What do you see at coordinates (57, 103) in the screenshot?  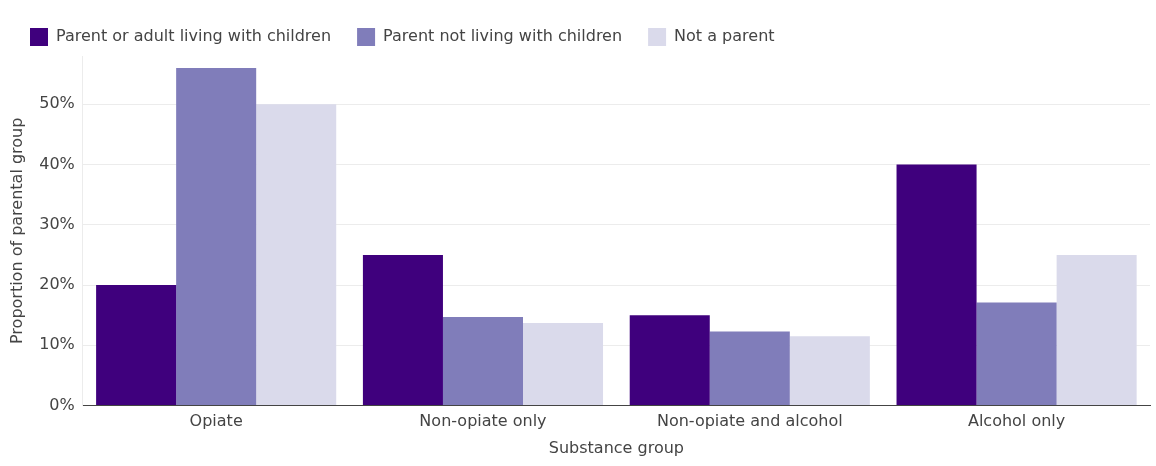 I see `y-tick-label: 50%` at bounding box center [57, 103].